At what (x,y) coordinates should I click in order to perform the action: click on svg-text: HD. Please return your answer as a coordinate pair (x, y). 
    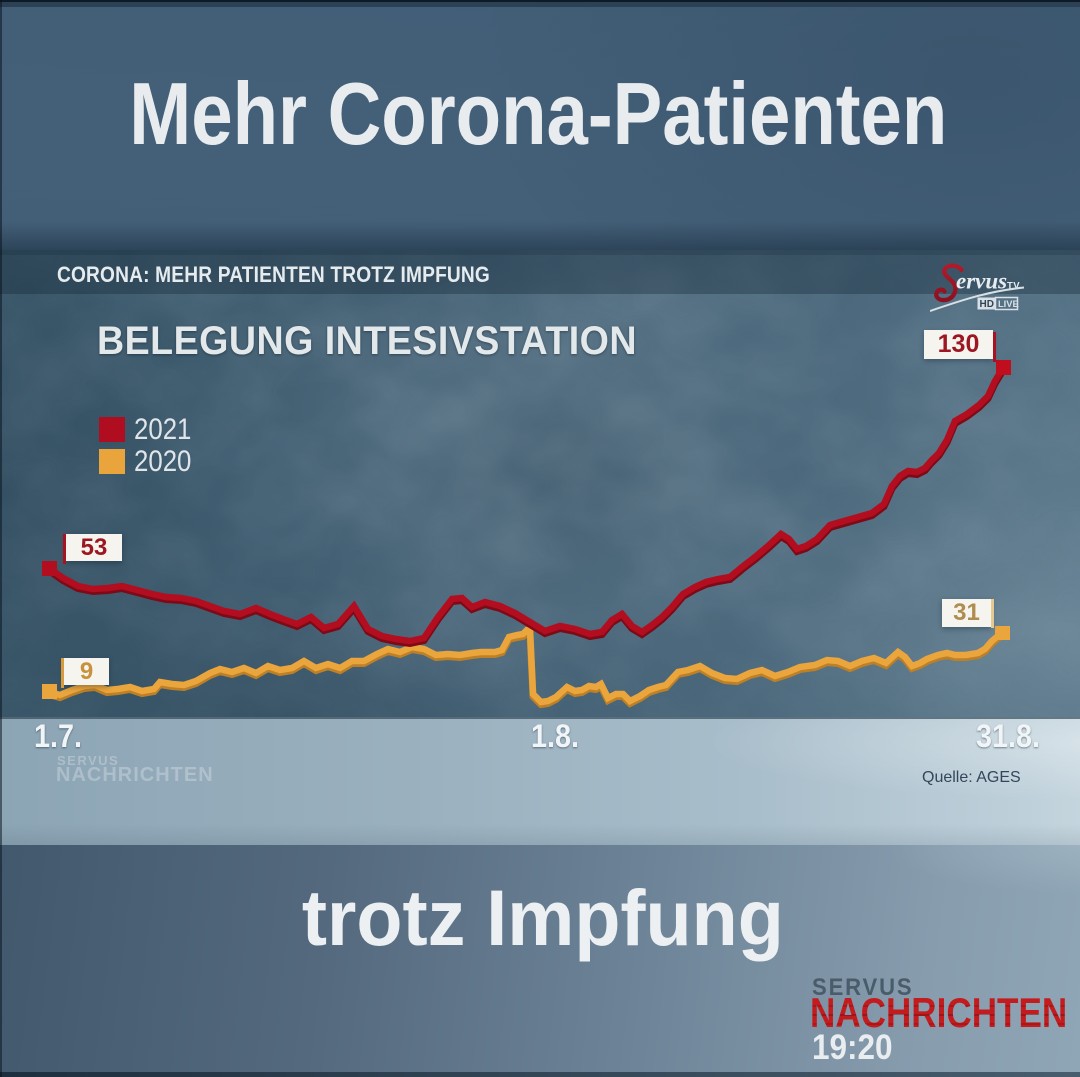
    Looking at the image, I should click on (987, 304).